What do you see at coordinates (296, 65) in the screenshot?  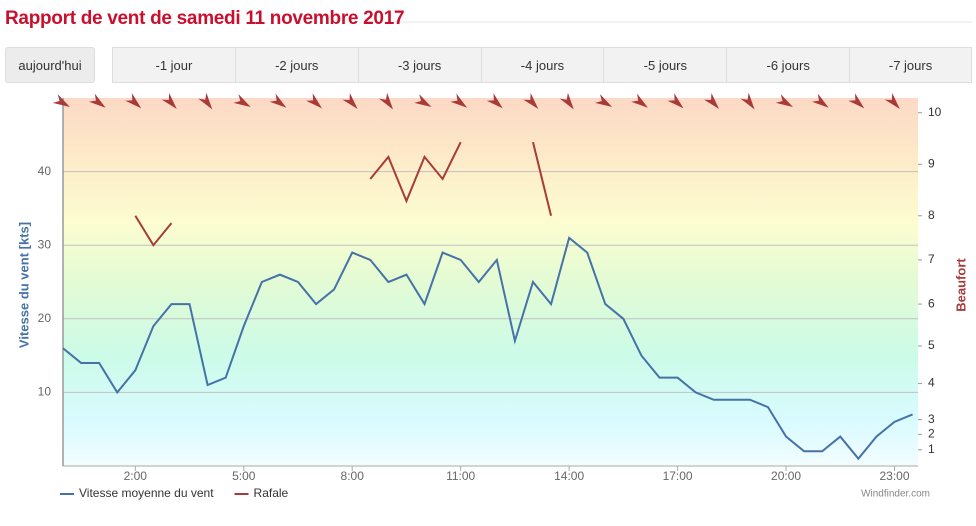 I see `day-tab: -2 jours` at bounding box center [296, 65].